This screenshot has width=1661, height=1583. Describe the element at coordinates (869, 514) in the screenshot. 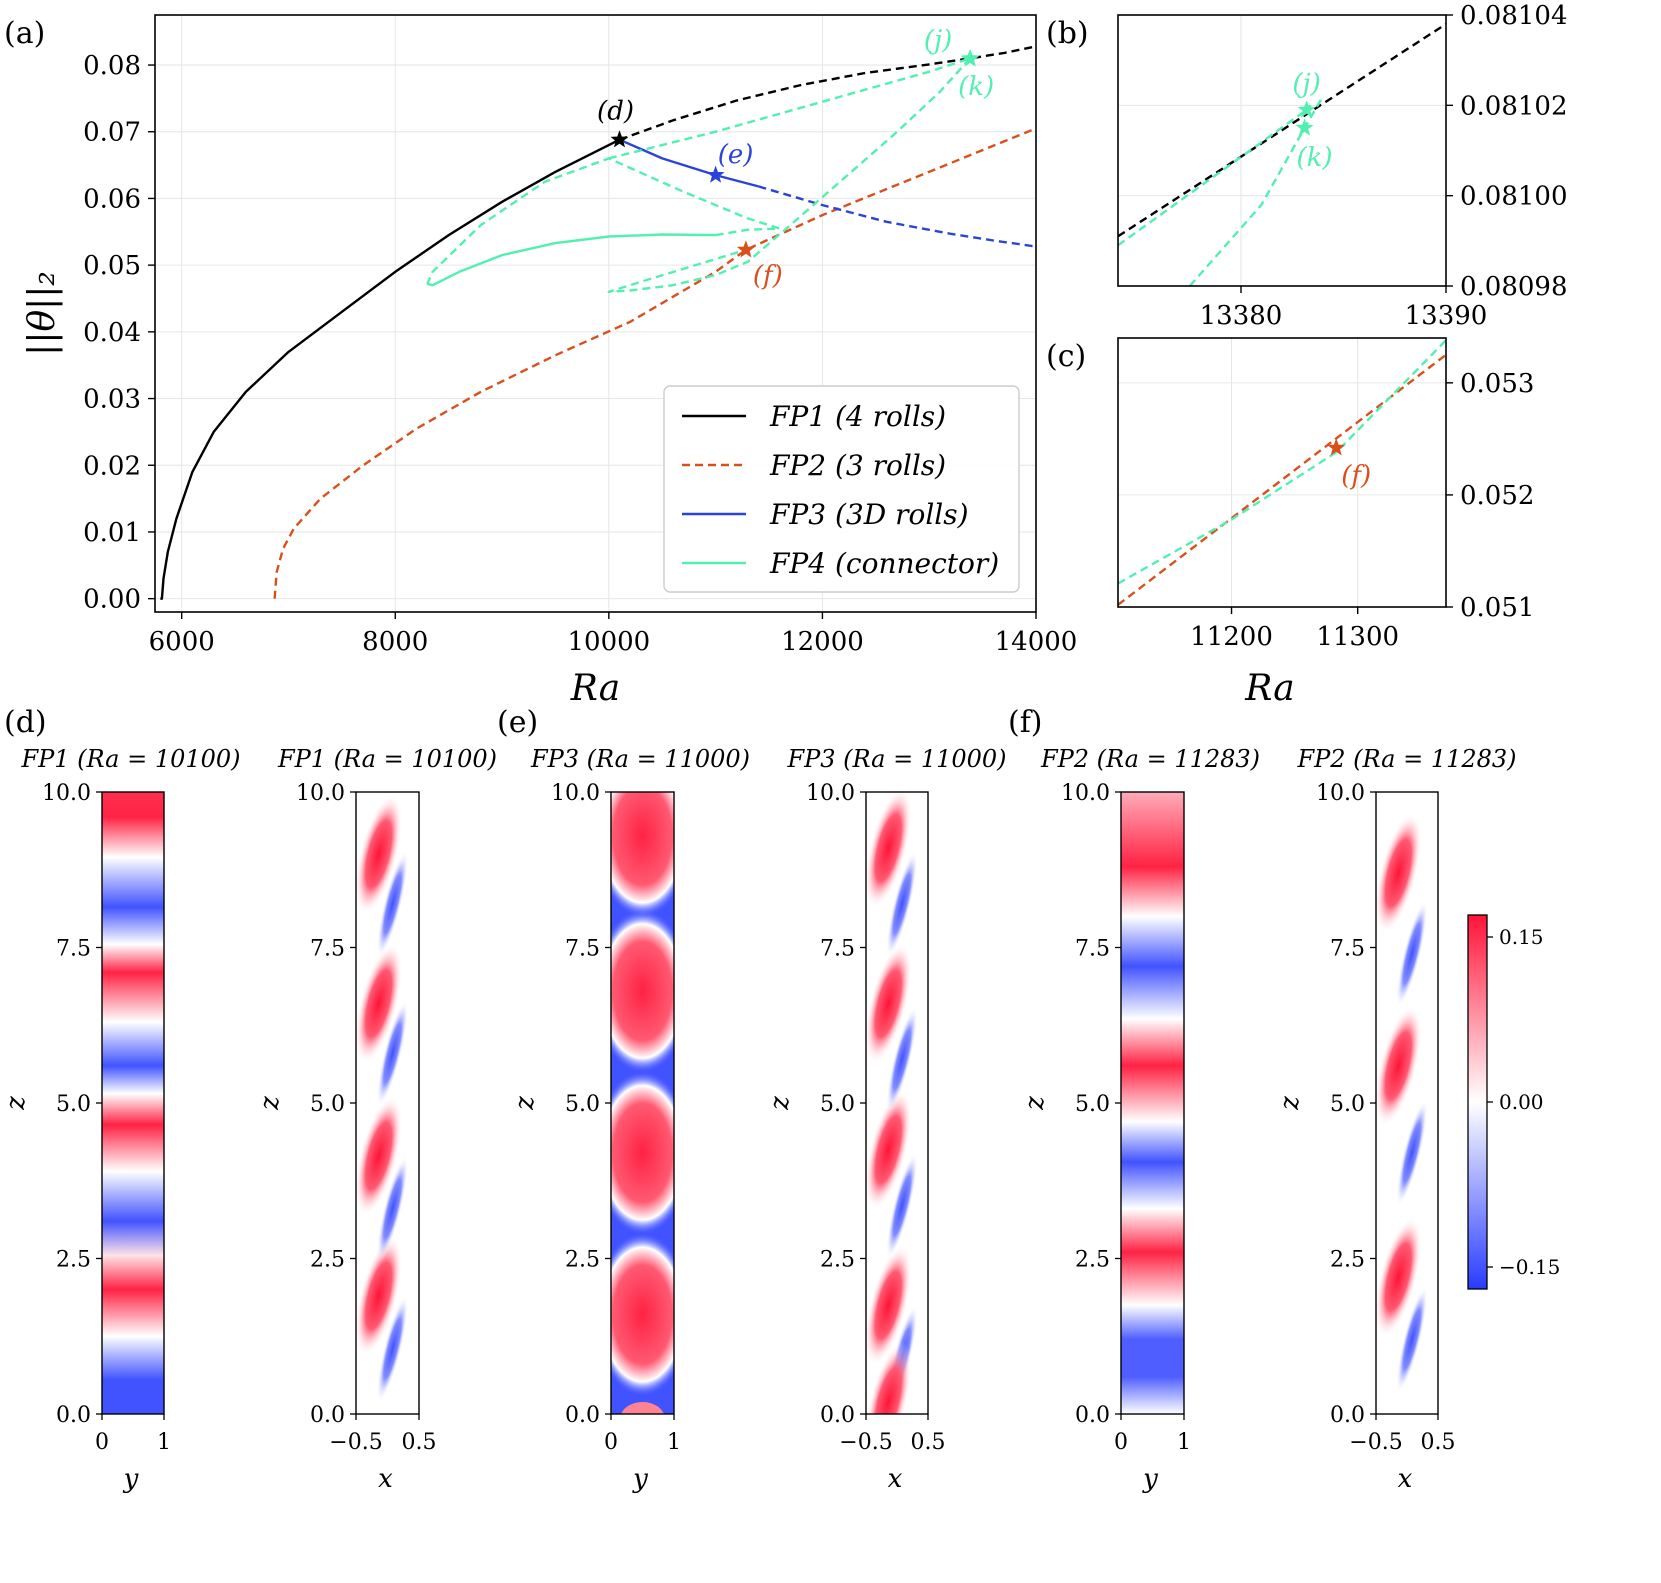

I see `legend-entry: FP3 (3D rolls)` at that location.